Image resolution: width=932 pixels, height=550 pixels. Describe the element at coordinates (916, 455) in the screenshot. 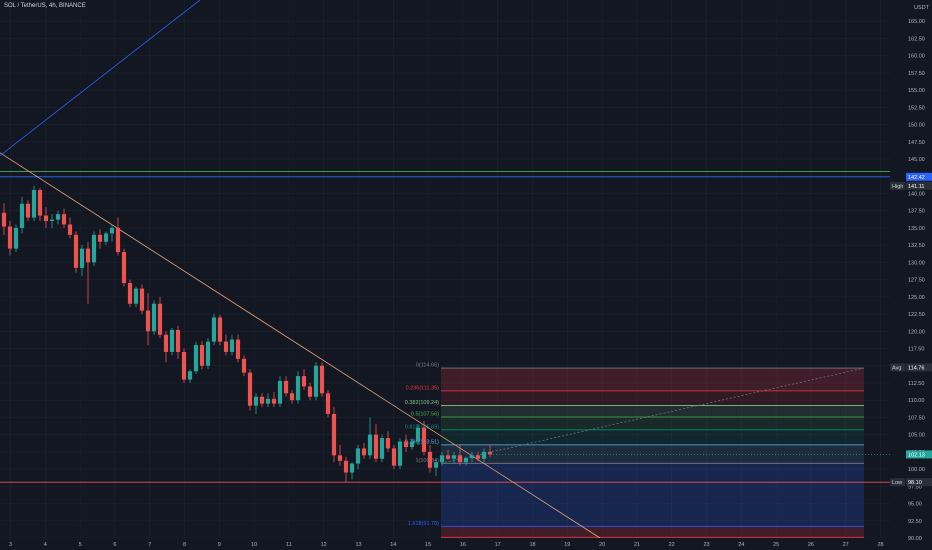

I see `price-badge-value: 102.13` at that location.